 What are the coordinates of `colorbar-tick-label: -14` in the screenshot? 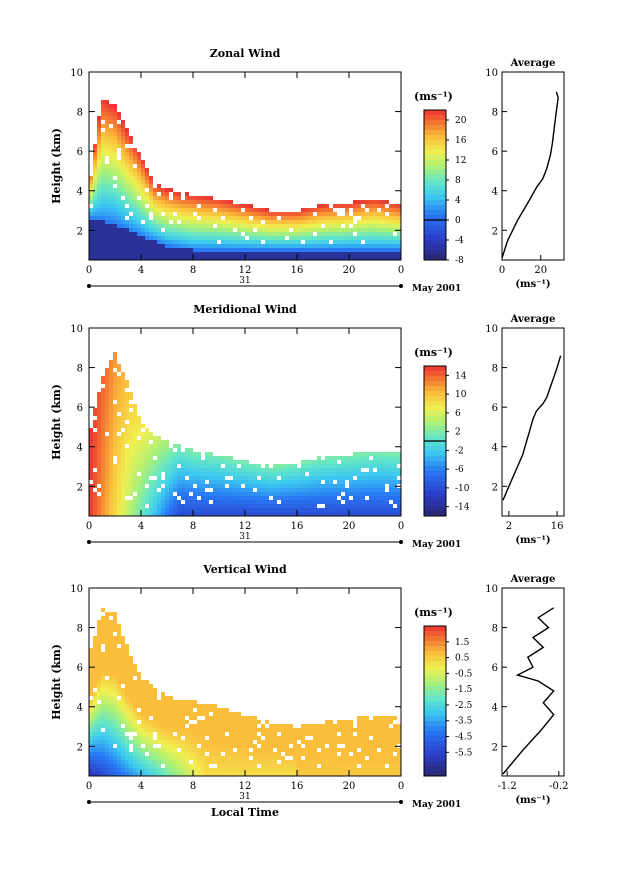 It's located at (462, 508).